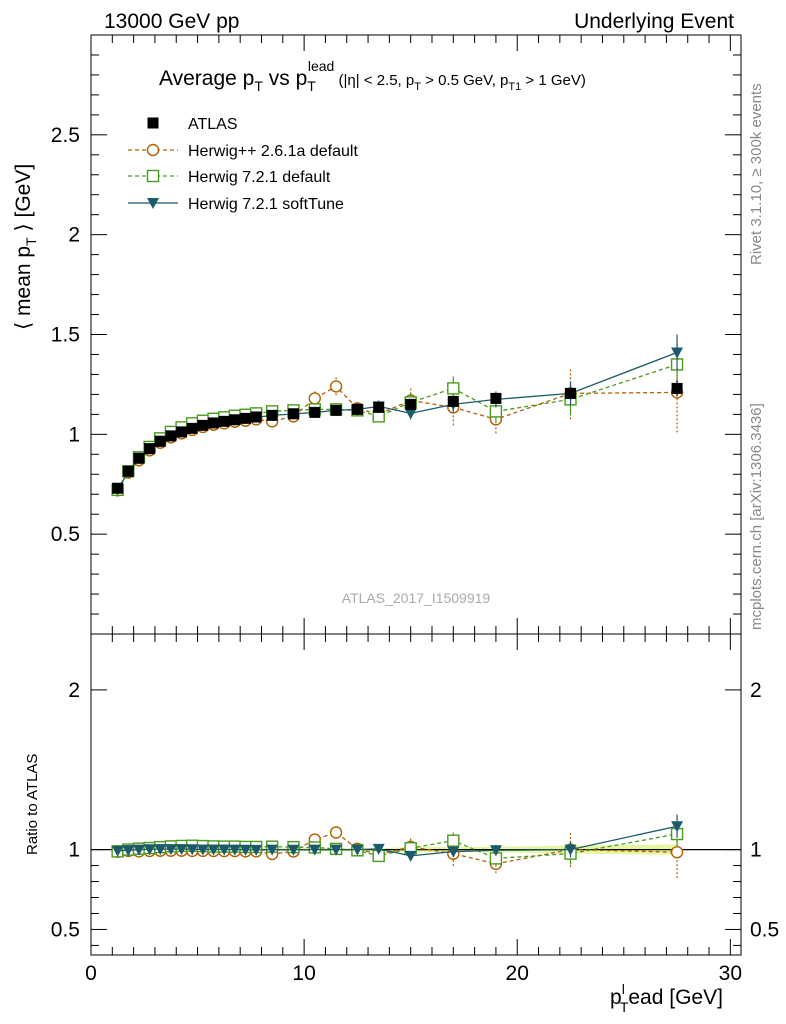  Describe the element at coordinates (321, 66) in the screenshot. I see `title-vs-sup: lead` at that location.